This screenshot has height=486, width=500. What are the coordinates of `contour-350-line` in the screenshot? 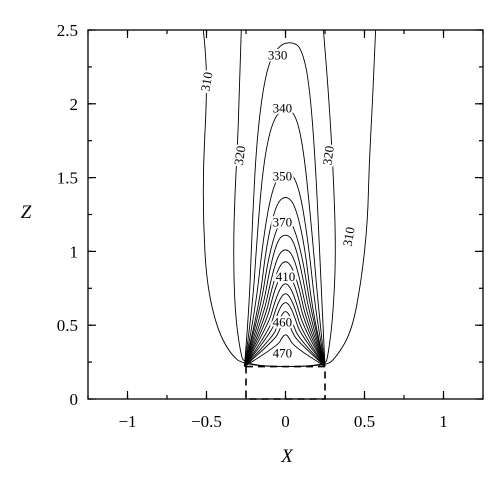 It's located at (284, 268).